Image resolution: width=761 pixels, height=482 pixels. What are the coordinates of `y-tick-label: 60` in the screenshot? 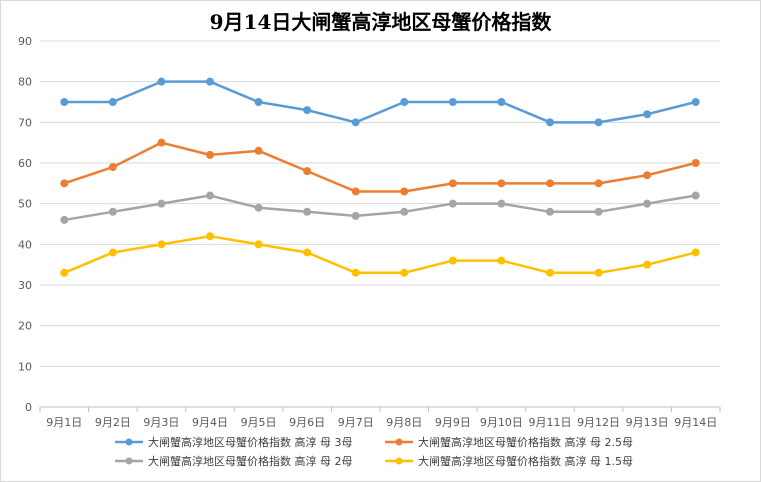 It's located at (25, 163).